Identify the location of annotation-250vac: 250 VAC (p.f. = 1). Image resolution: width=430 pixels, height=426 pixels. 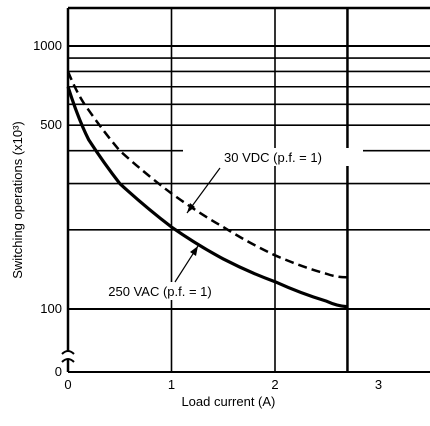
(159, 291).